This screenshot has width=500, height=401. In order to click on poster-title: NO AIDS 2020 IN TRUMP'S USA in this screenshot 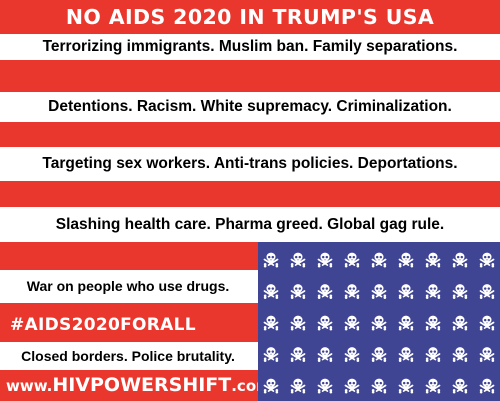, I will do `click(250, 17)`.